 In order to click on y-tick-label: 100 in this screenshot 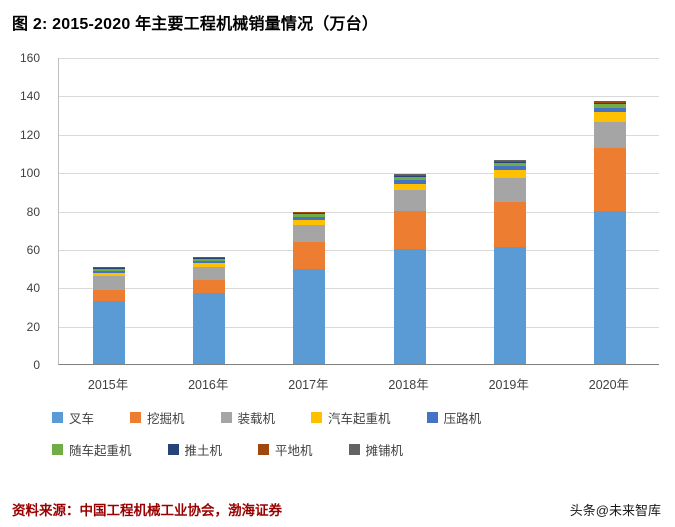, I will do `click(29, 173)`.